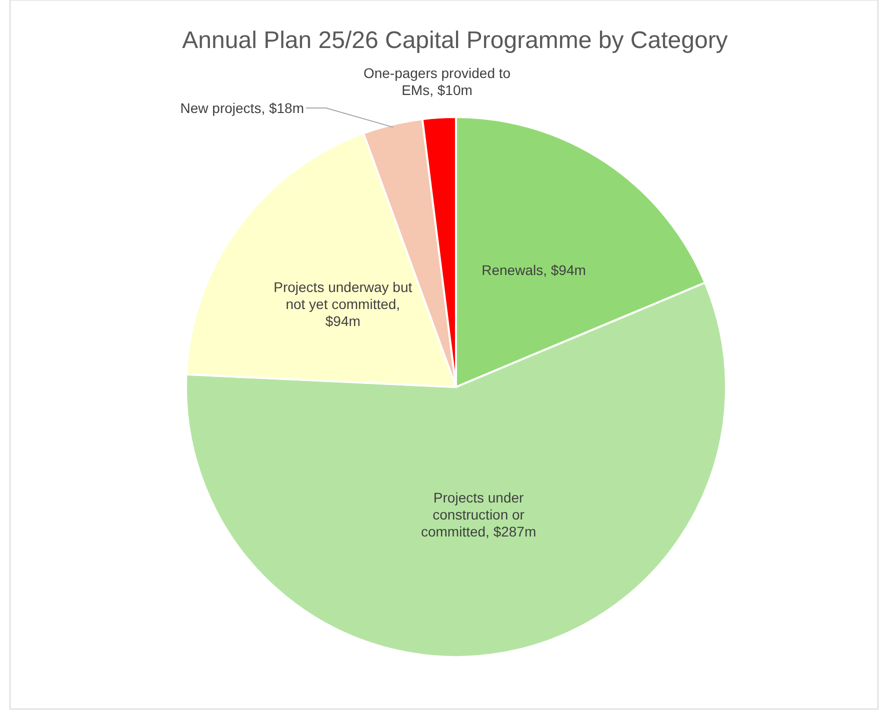  I want to click on slice-label: Projects under construction or committed, $287m, so click(478, 515).